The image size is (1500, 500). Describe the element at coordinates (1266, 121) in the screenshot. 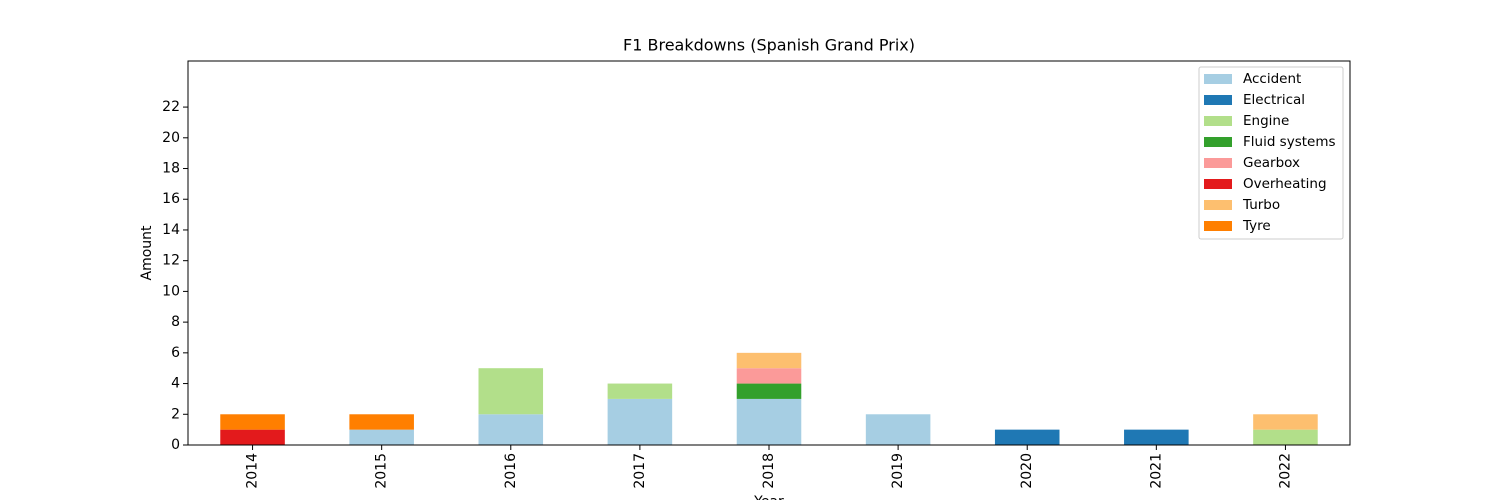

I see `legend-label: Engine` at that location.